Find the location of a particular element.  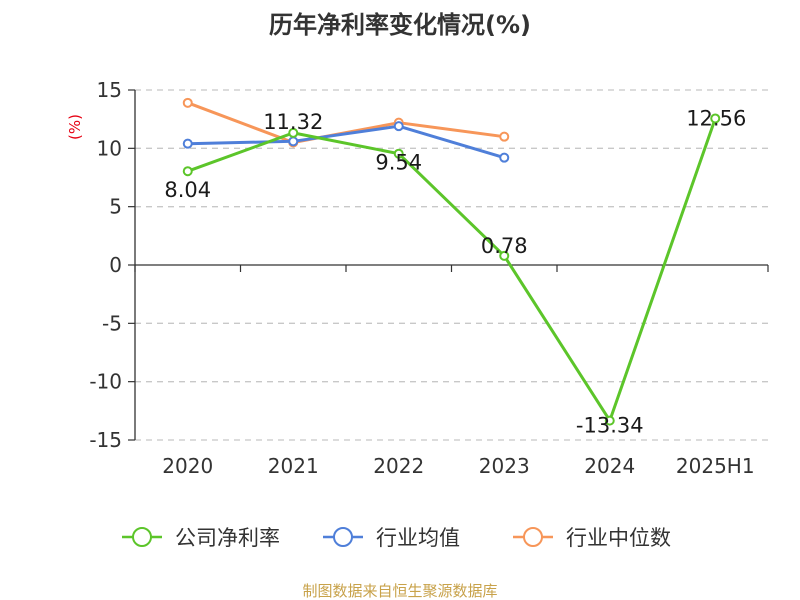

legend: 公司净利率 行业均值 行业中位数 is located at coordinates (396, 538).